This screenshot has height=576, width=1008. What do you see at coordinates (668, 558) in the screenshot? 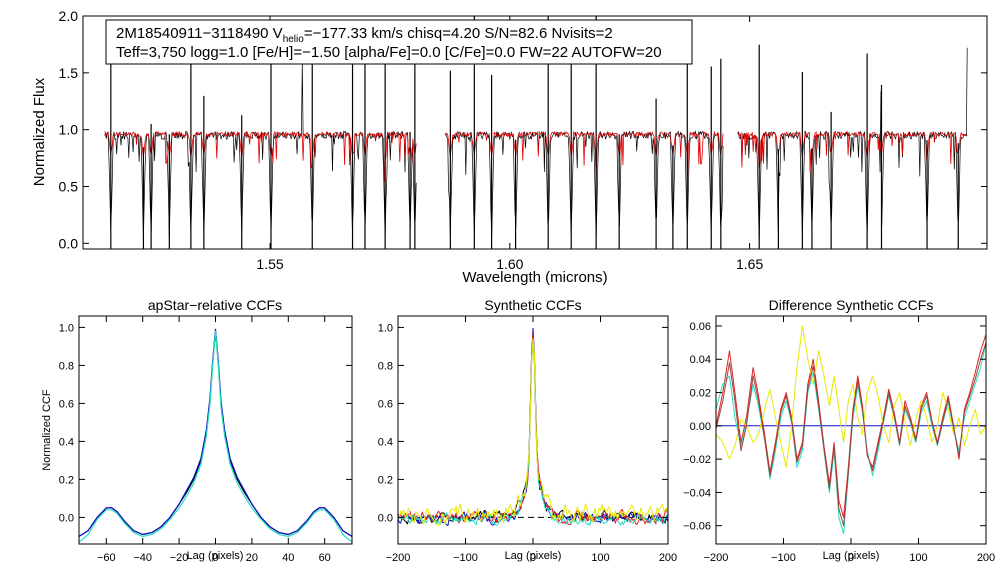
I see `synthetic-ccf-x-tick-label: 200` at bounding box center [668, 558].